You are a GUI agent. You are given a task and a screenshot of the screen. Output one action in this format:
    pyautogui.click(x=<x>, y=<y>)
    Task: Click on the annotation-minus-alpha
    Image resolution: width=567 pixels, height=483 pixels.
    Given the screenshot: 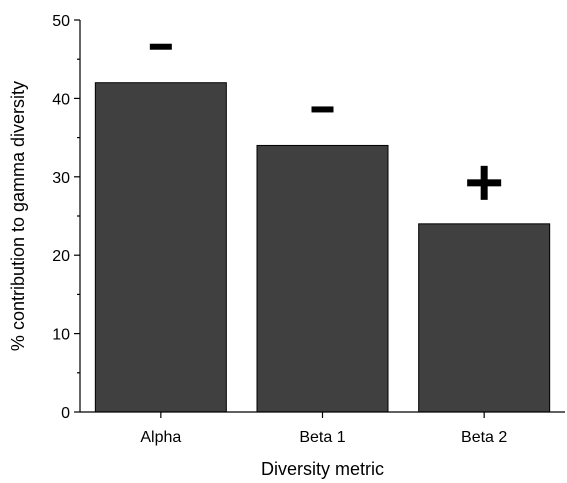 What is the action you would take?
    pyautogui.click(x=160, y=46)
    